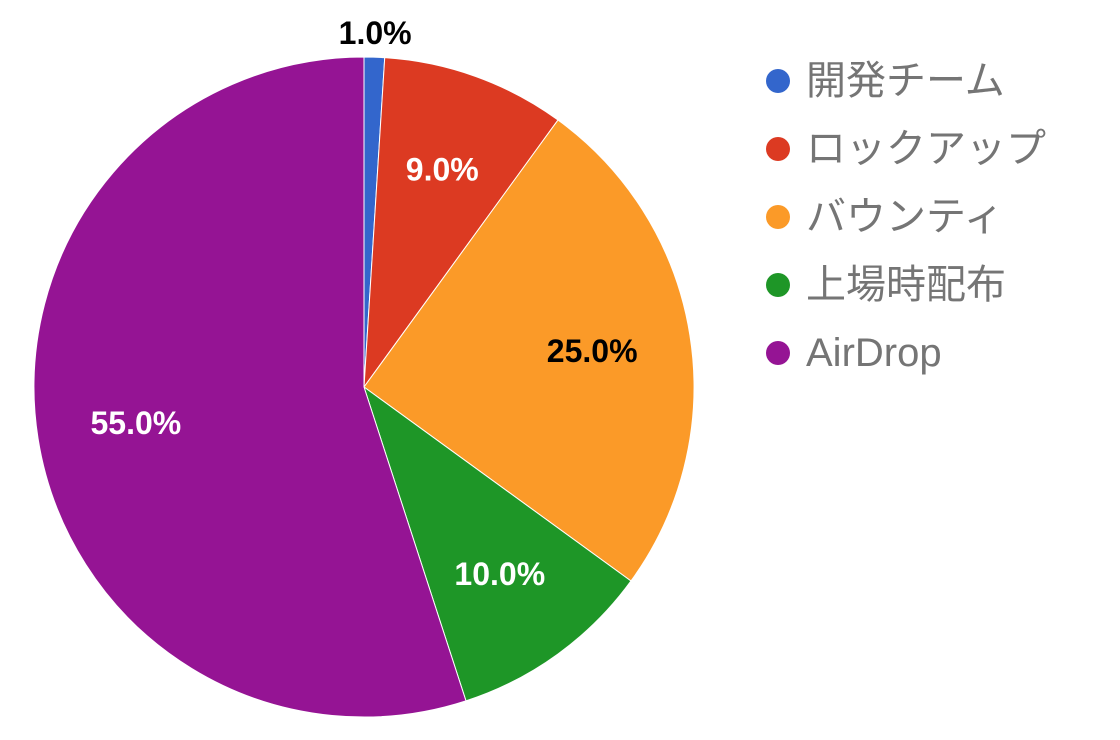 The image size is (1120, 740). I want to click on slice-label-4: 10.0%, so click(499, 574).